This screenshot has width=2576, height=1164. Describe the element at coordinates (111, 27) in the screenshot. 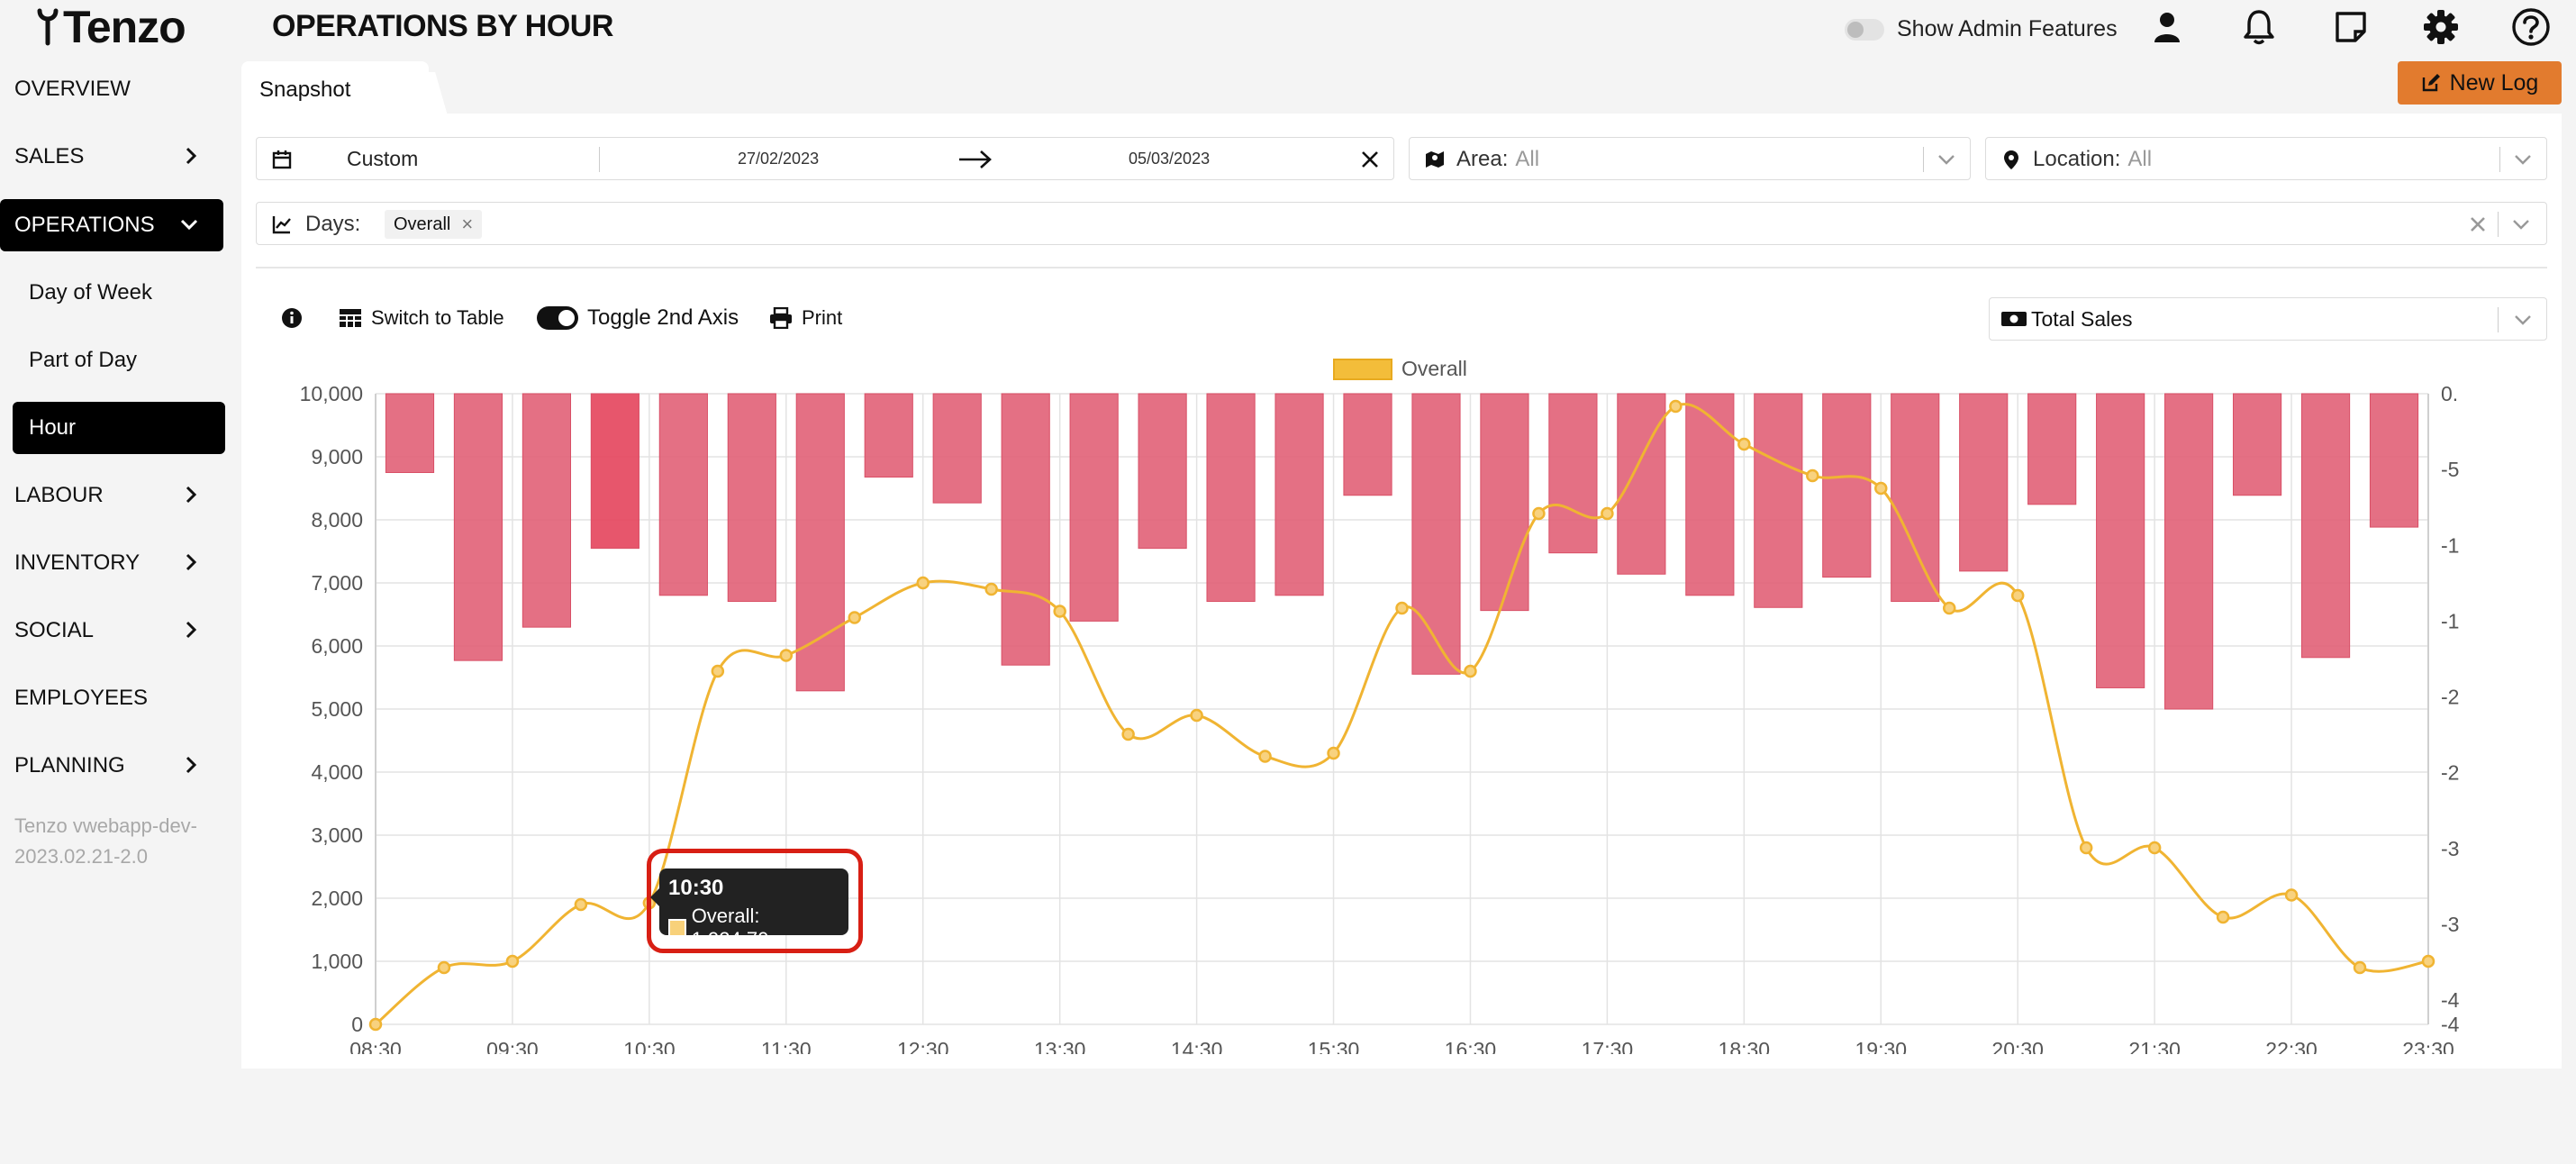

I see `tenzo-logo: Tenzo` at that location.